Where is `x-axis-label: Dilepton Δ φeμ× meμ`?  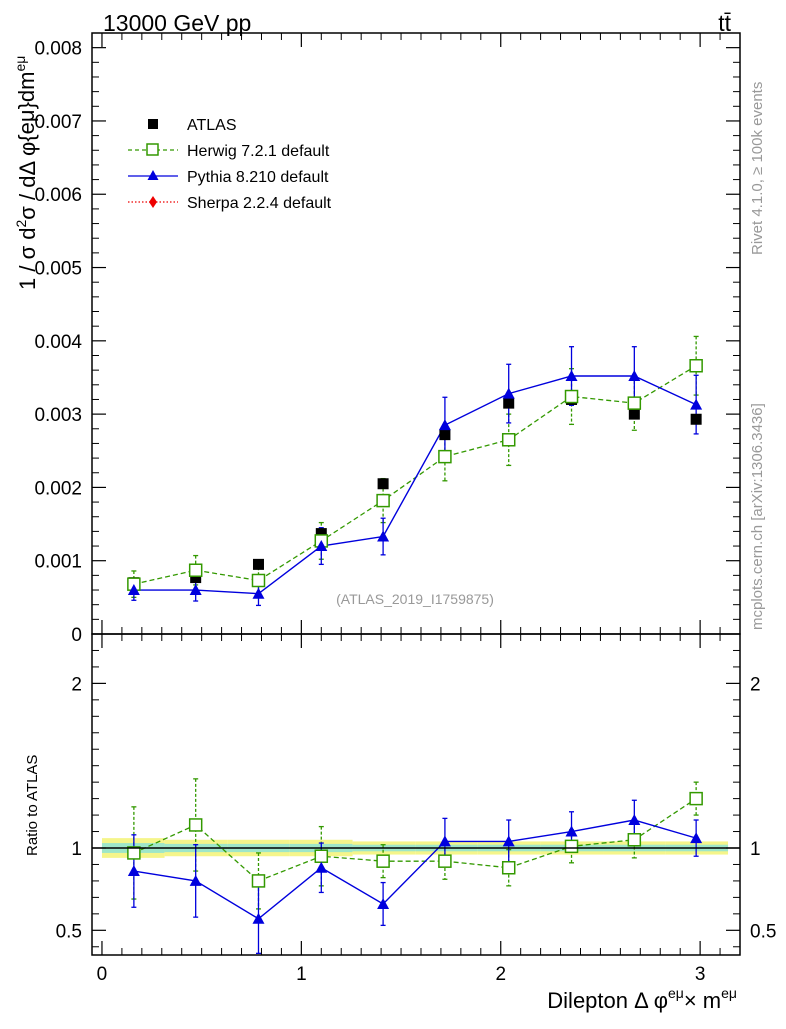 x-axis-label: Dilepton Δ φeμ× meμ is located at coordinates (642, 999).